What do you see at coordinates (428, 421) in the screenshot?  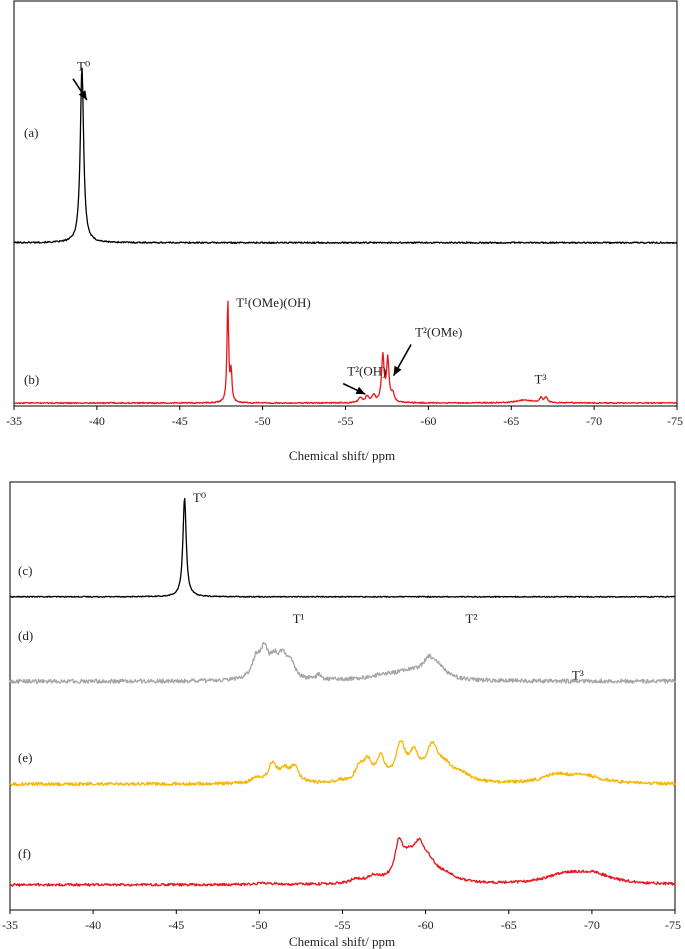 I see `x-tick-label-0-5: -60` at bounding box center [428, 421].